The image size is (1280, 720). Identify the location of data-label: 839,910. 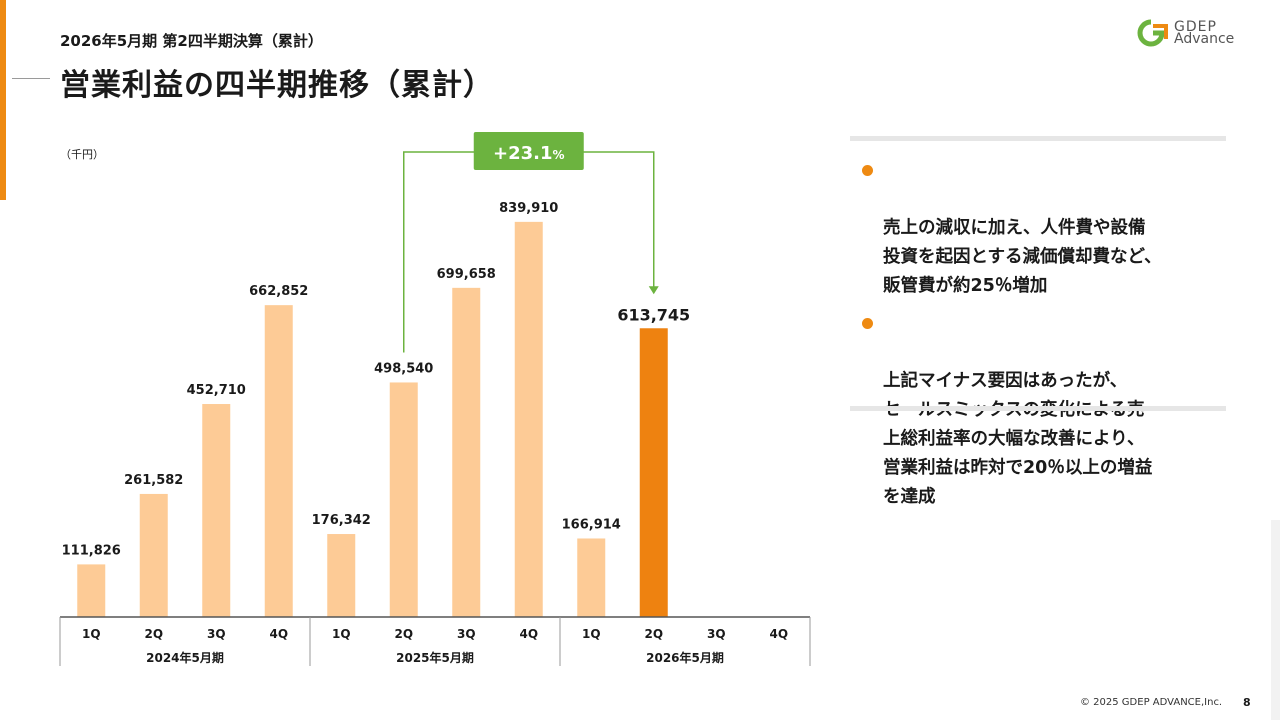
(528, 208).